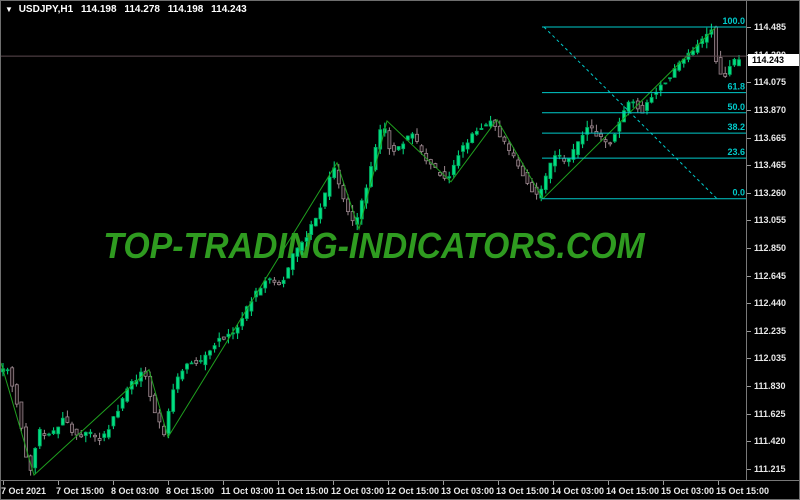 The width and height of the screenshot is (800, 500). I want to click on time-tick-label: 13 Oct 15:00, so click(523, 491).